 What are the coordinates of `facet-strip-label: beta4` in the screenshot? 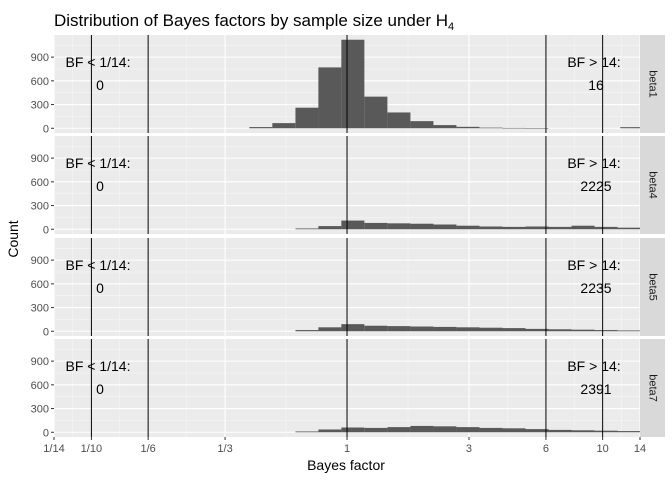 It's located at (653, 185).